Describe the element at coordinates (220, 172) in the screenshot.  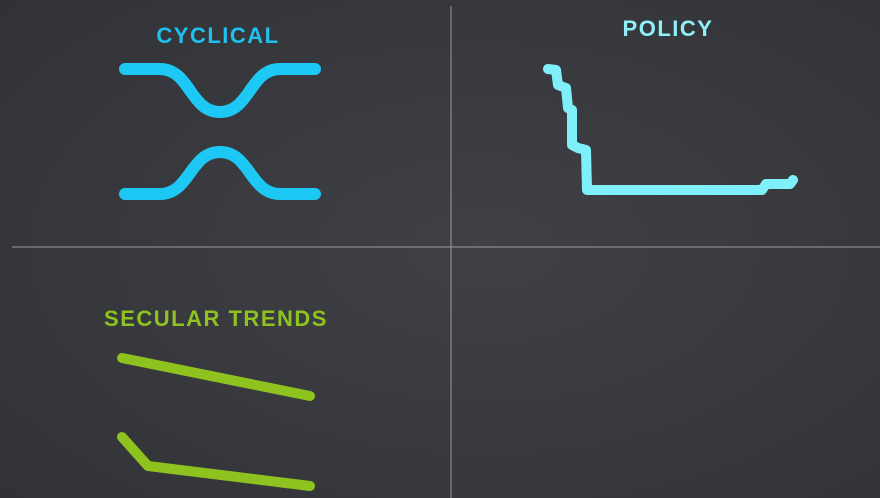
I see `cyclical-curve-bottom` at that location.